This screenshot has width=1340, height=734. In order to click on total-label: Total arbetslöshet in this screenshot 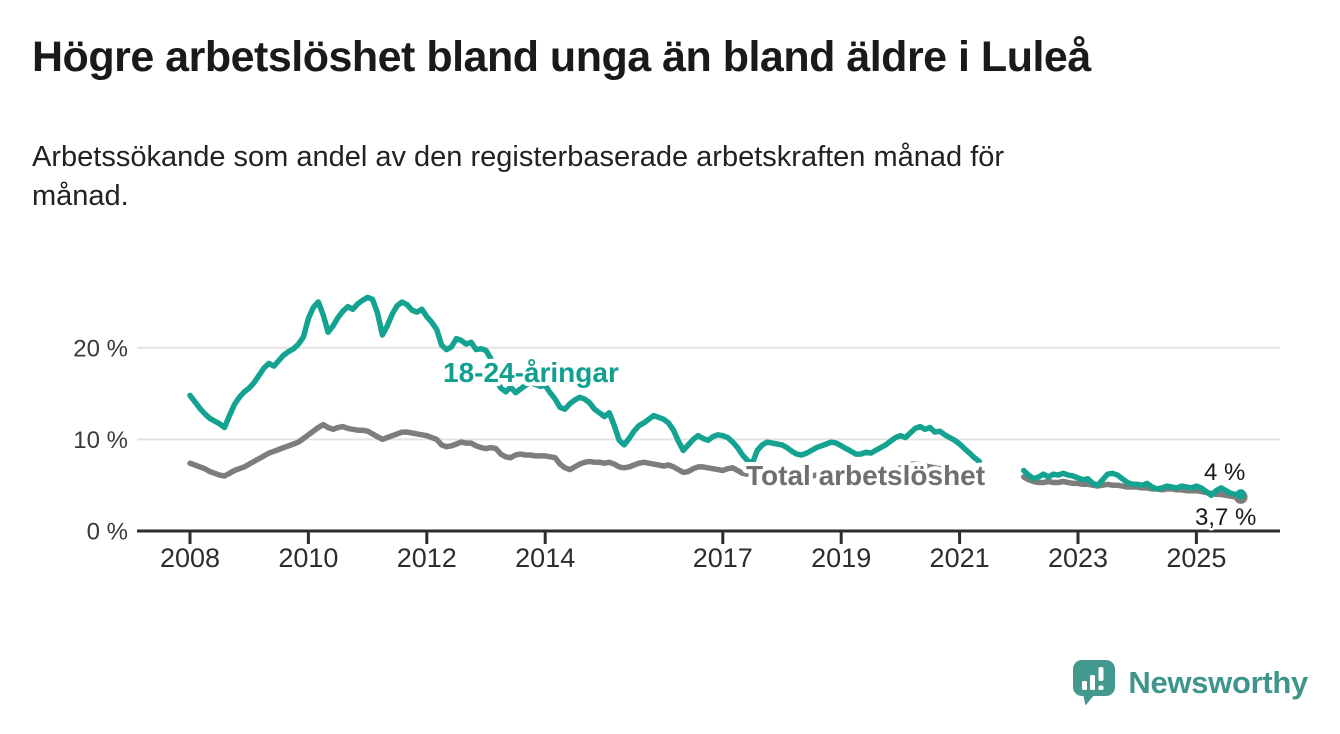, I will do `click(865, 475)`.